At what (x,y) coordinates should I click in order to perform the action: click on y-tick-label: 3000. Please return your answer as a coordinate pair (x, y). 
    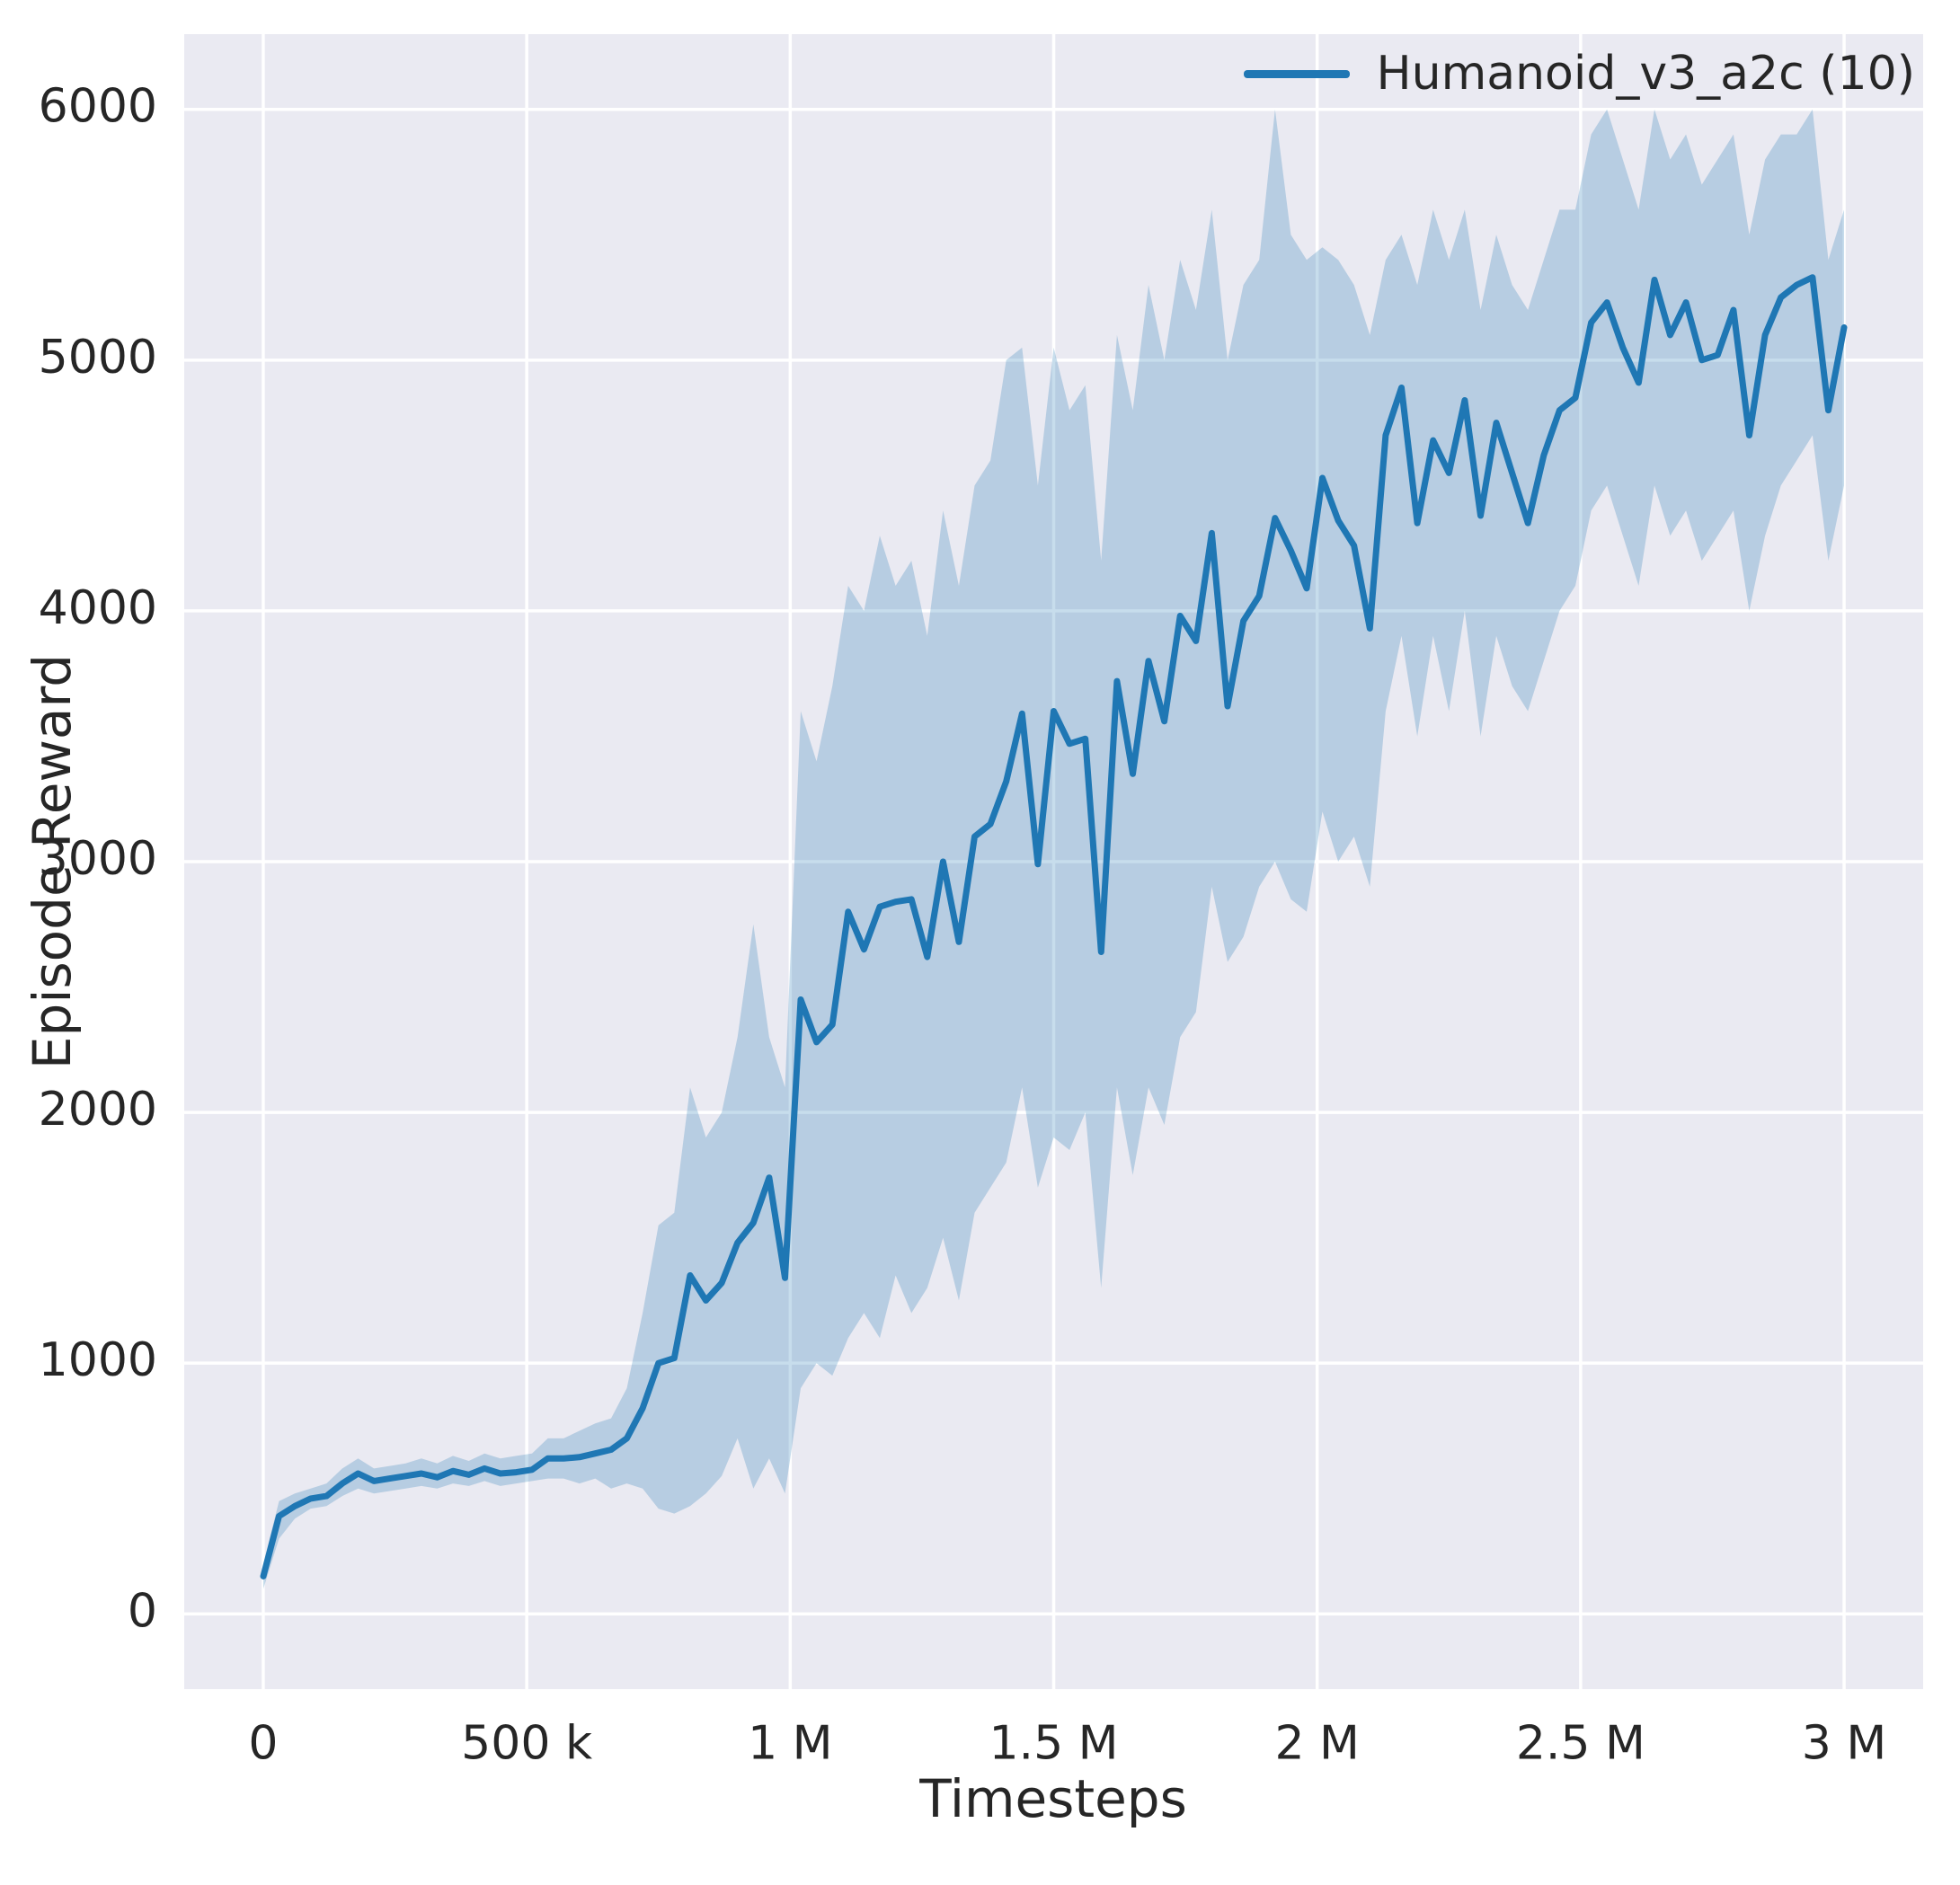
    Looking at the image, I should click on (98, 859).